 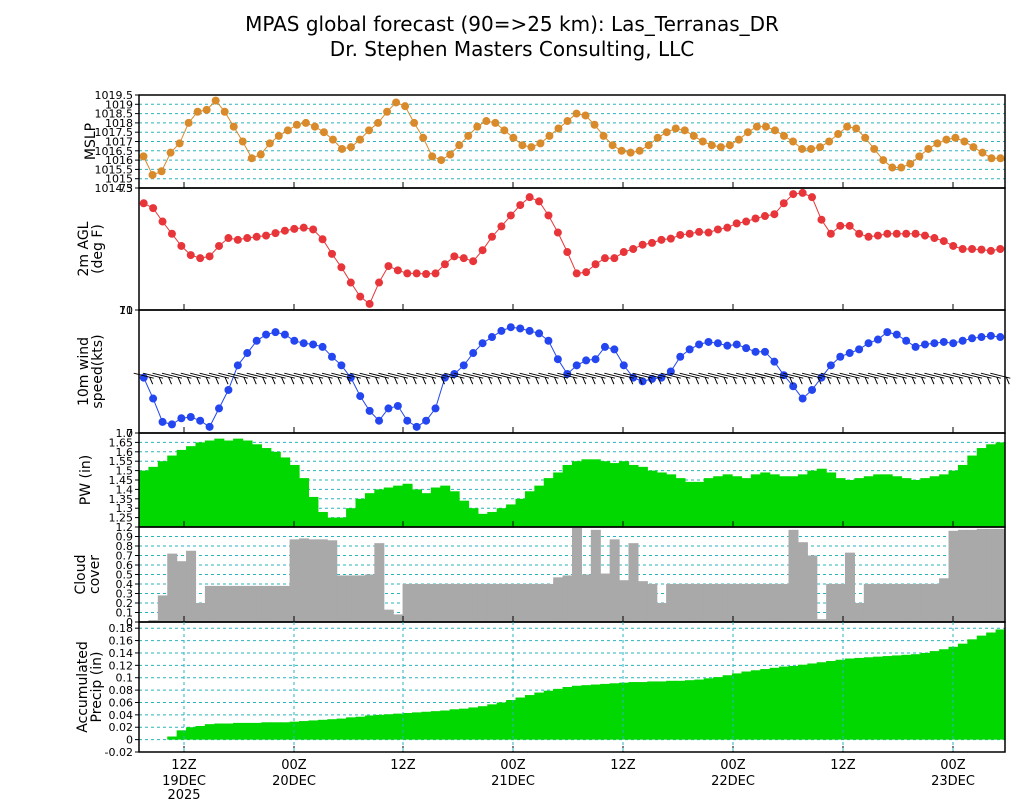 I want to click on y-tick-label: 0.1, so click(x=125, y=678).